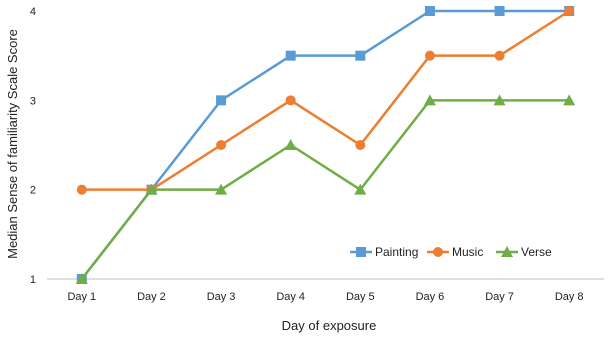 This screenshot has width=609, height=338. What do you see at coordinates (329, 325) in the screenshot?
I see `x-axis-title: Day of exposure` at bounding box center [329, 325].